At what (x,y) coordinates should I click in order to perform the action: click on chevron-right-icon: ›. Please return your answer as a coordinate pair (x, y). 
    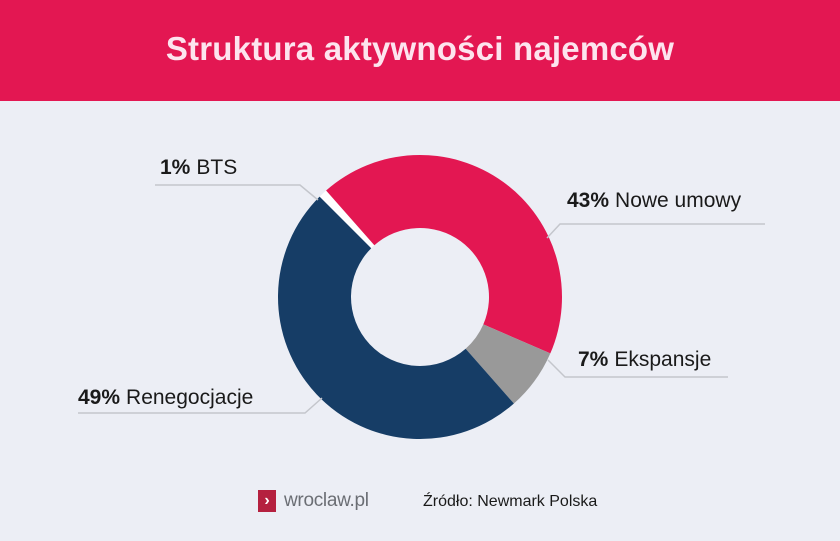
    Looking at the image, I should click on (267, 501).